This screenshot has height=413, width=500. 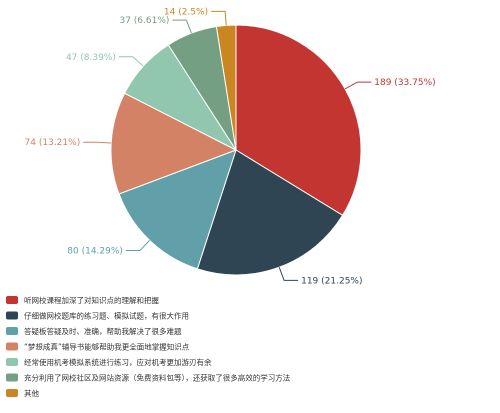 What do you see at coordinates (118, 362) in the screenshot?
I see `legend-label: 经常使用机考模拟系统进行练习，应对机考更加游刃有余` at bounding box center [118, 362].